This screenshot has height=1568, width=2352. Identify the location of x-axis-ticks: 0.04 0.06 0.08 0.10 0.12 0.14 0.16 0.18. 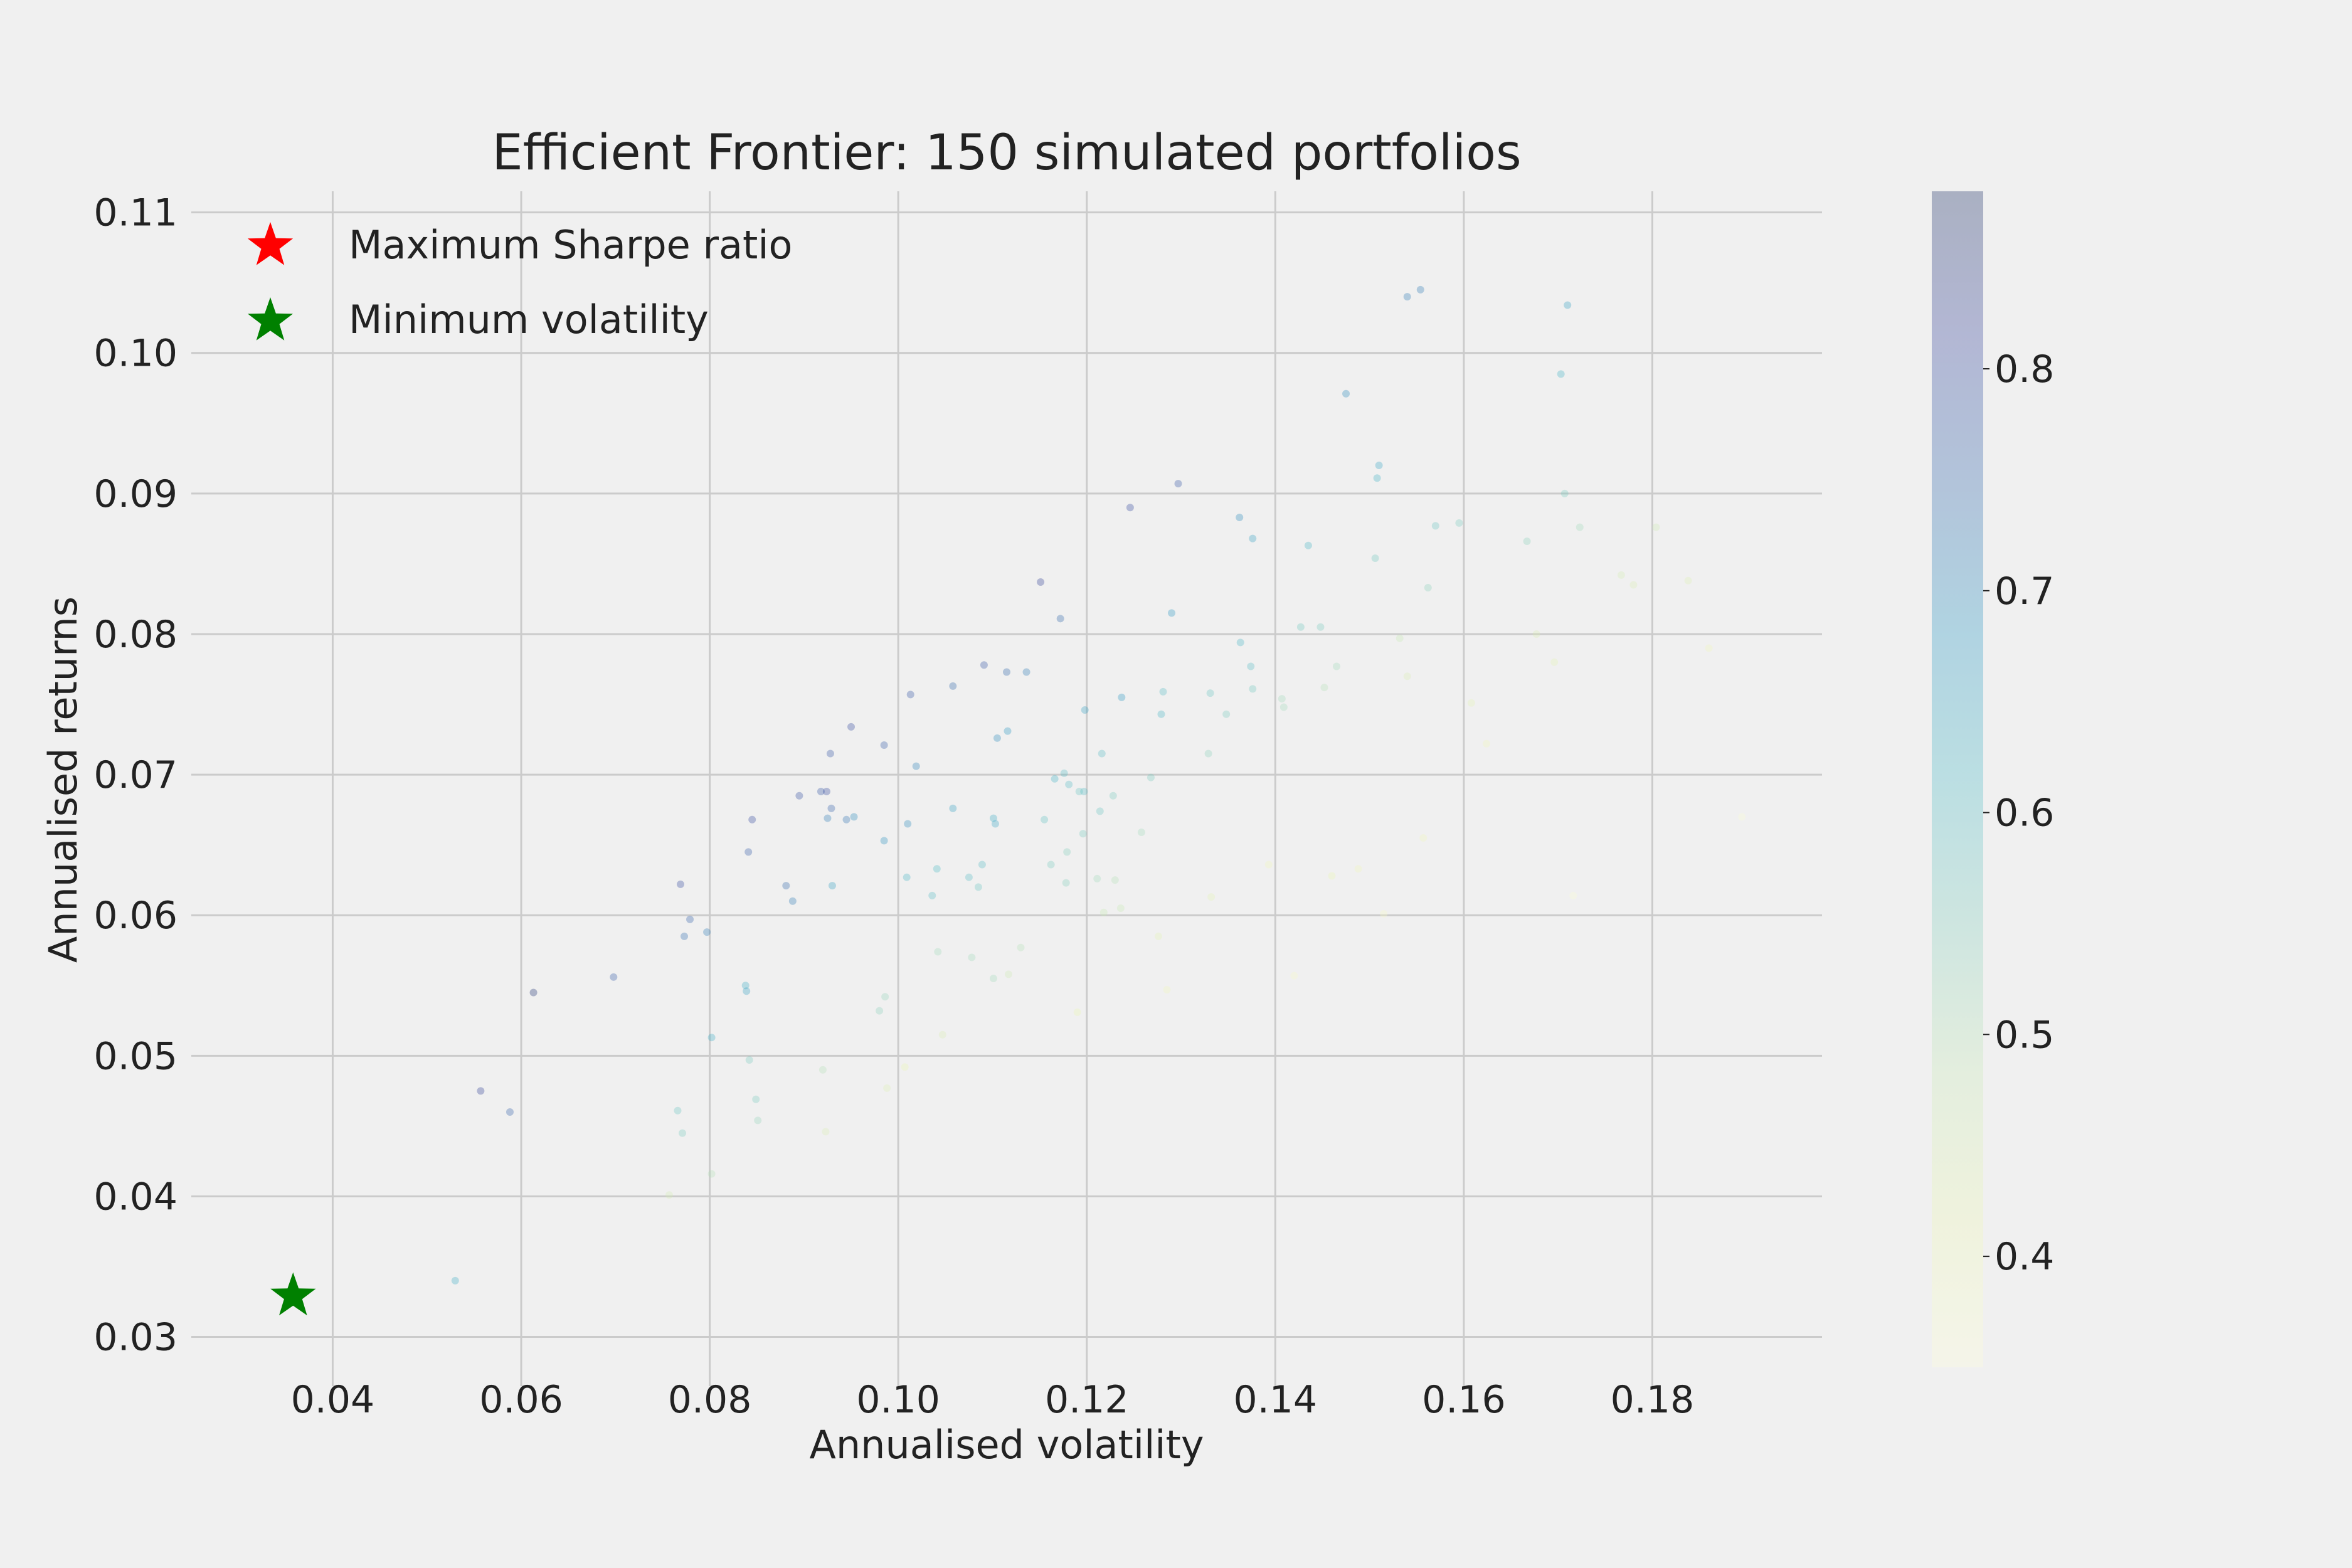
(993, 1400).